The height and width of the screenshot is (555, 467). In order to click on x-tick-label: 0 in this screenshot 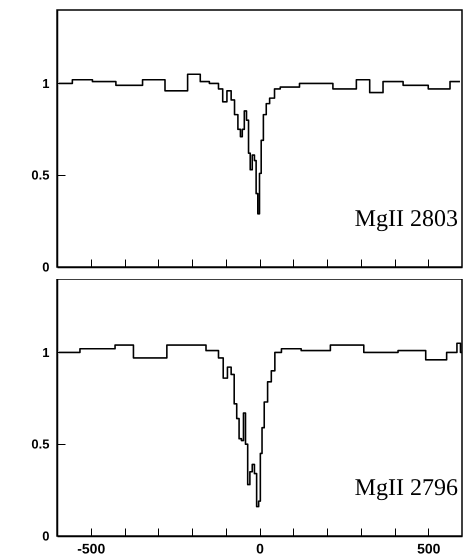, I will do `click(260, 547)`.